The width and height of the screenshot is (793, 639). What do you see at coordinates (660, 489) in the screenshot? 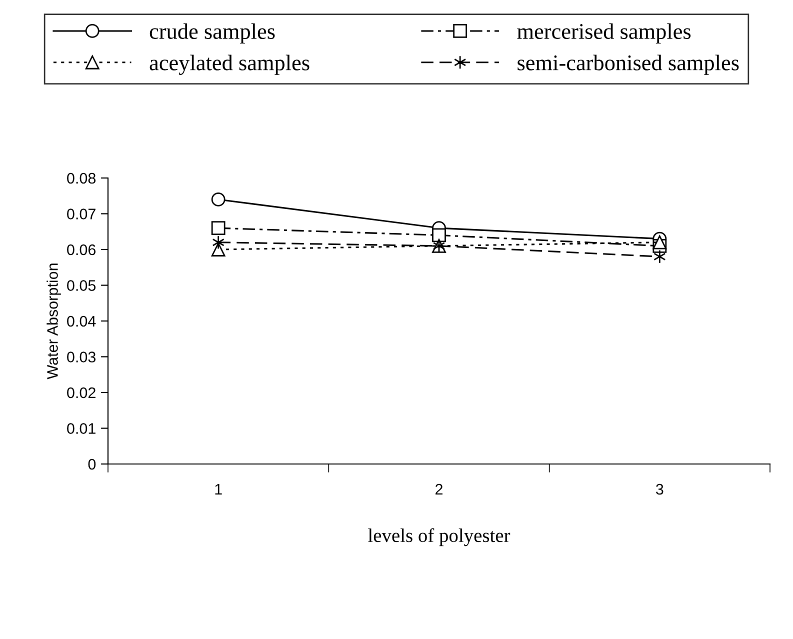
I see `x-tick-label: 3` at bounding box center [660, 489].